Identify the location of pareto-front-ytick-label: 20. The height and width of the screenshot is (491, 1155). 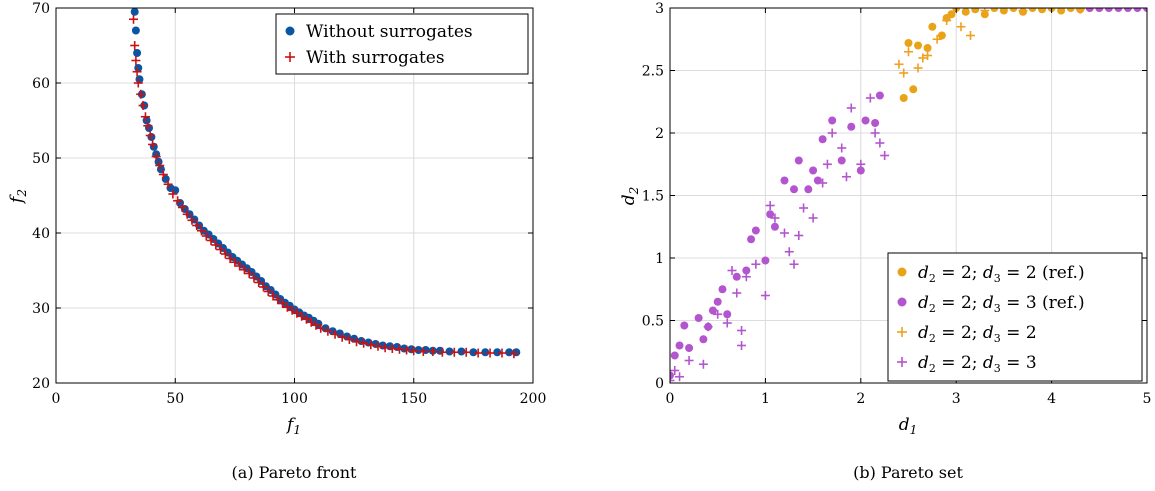
(41, 384).